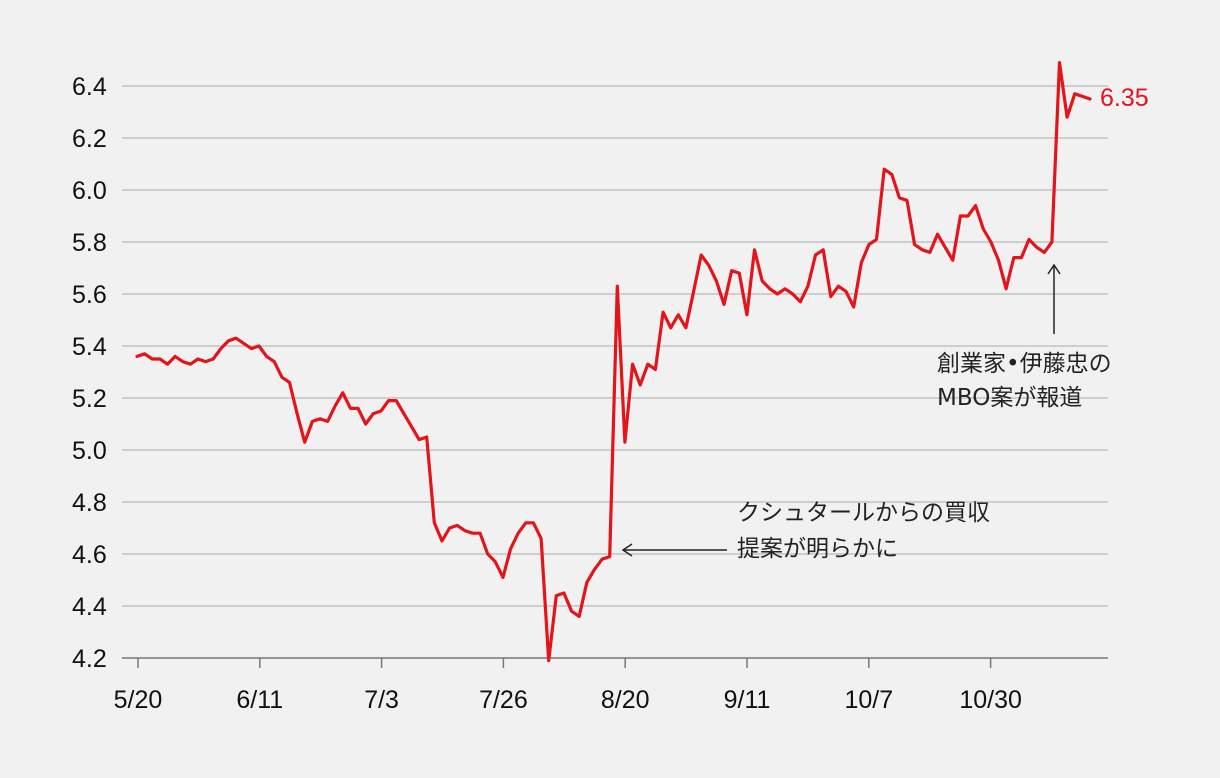 This screenshot has height=778, width=1220. Describe the element at coordinates (863, 513) in the screenshot. I see `annotation-line-1: クシュタールからの買収` at that location.